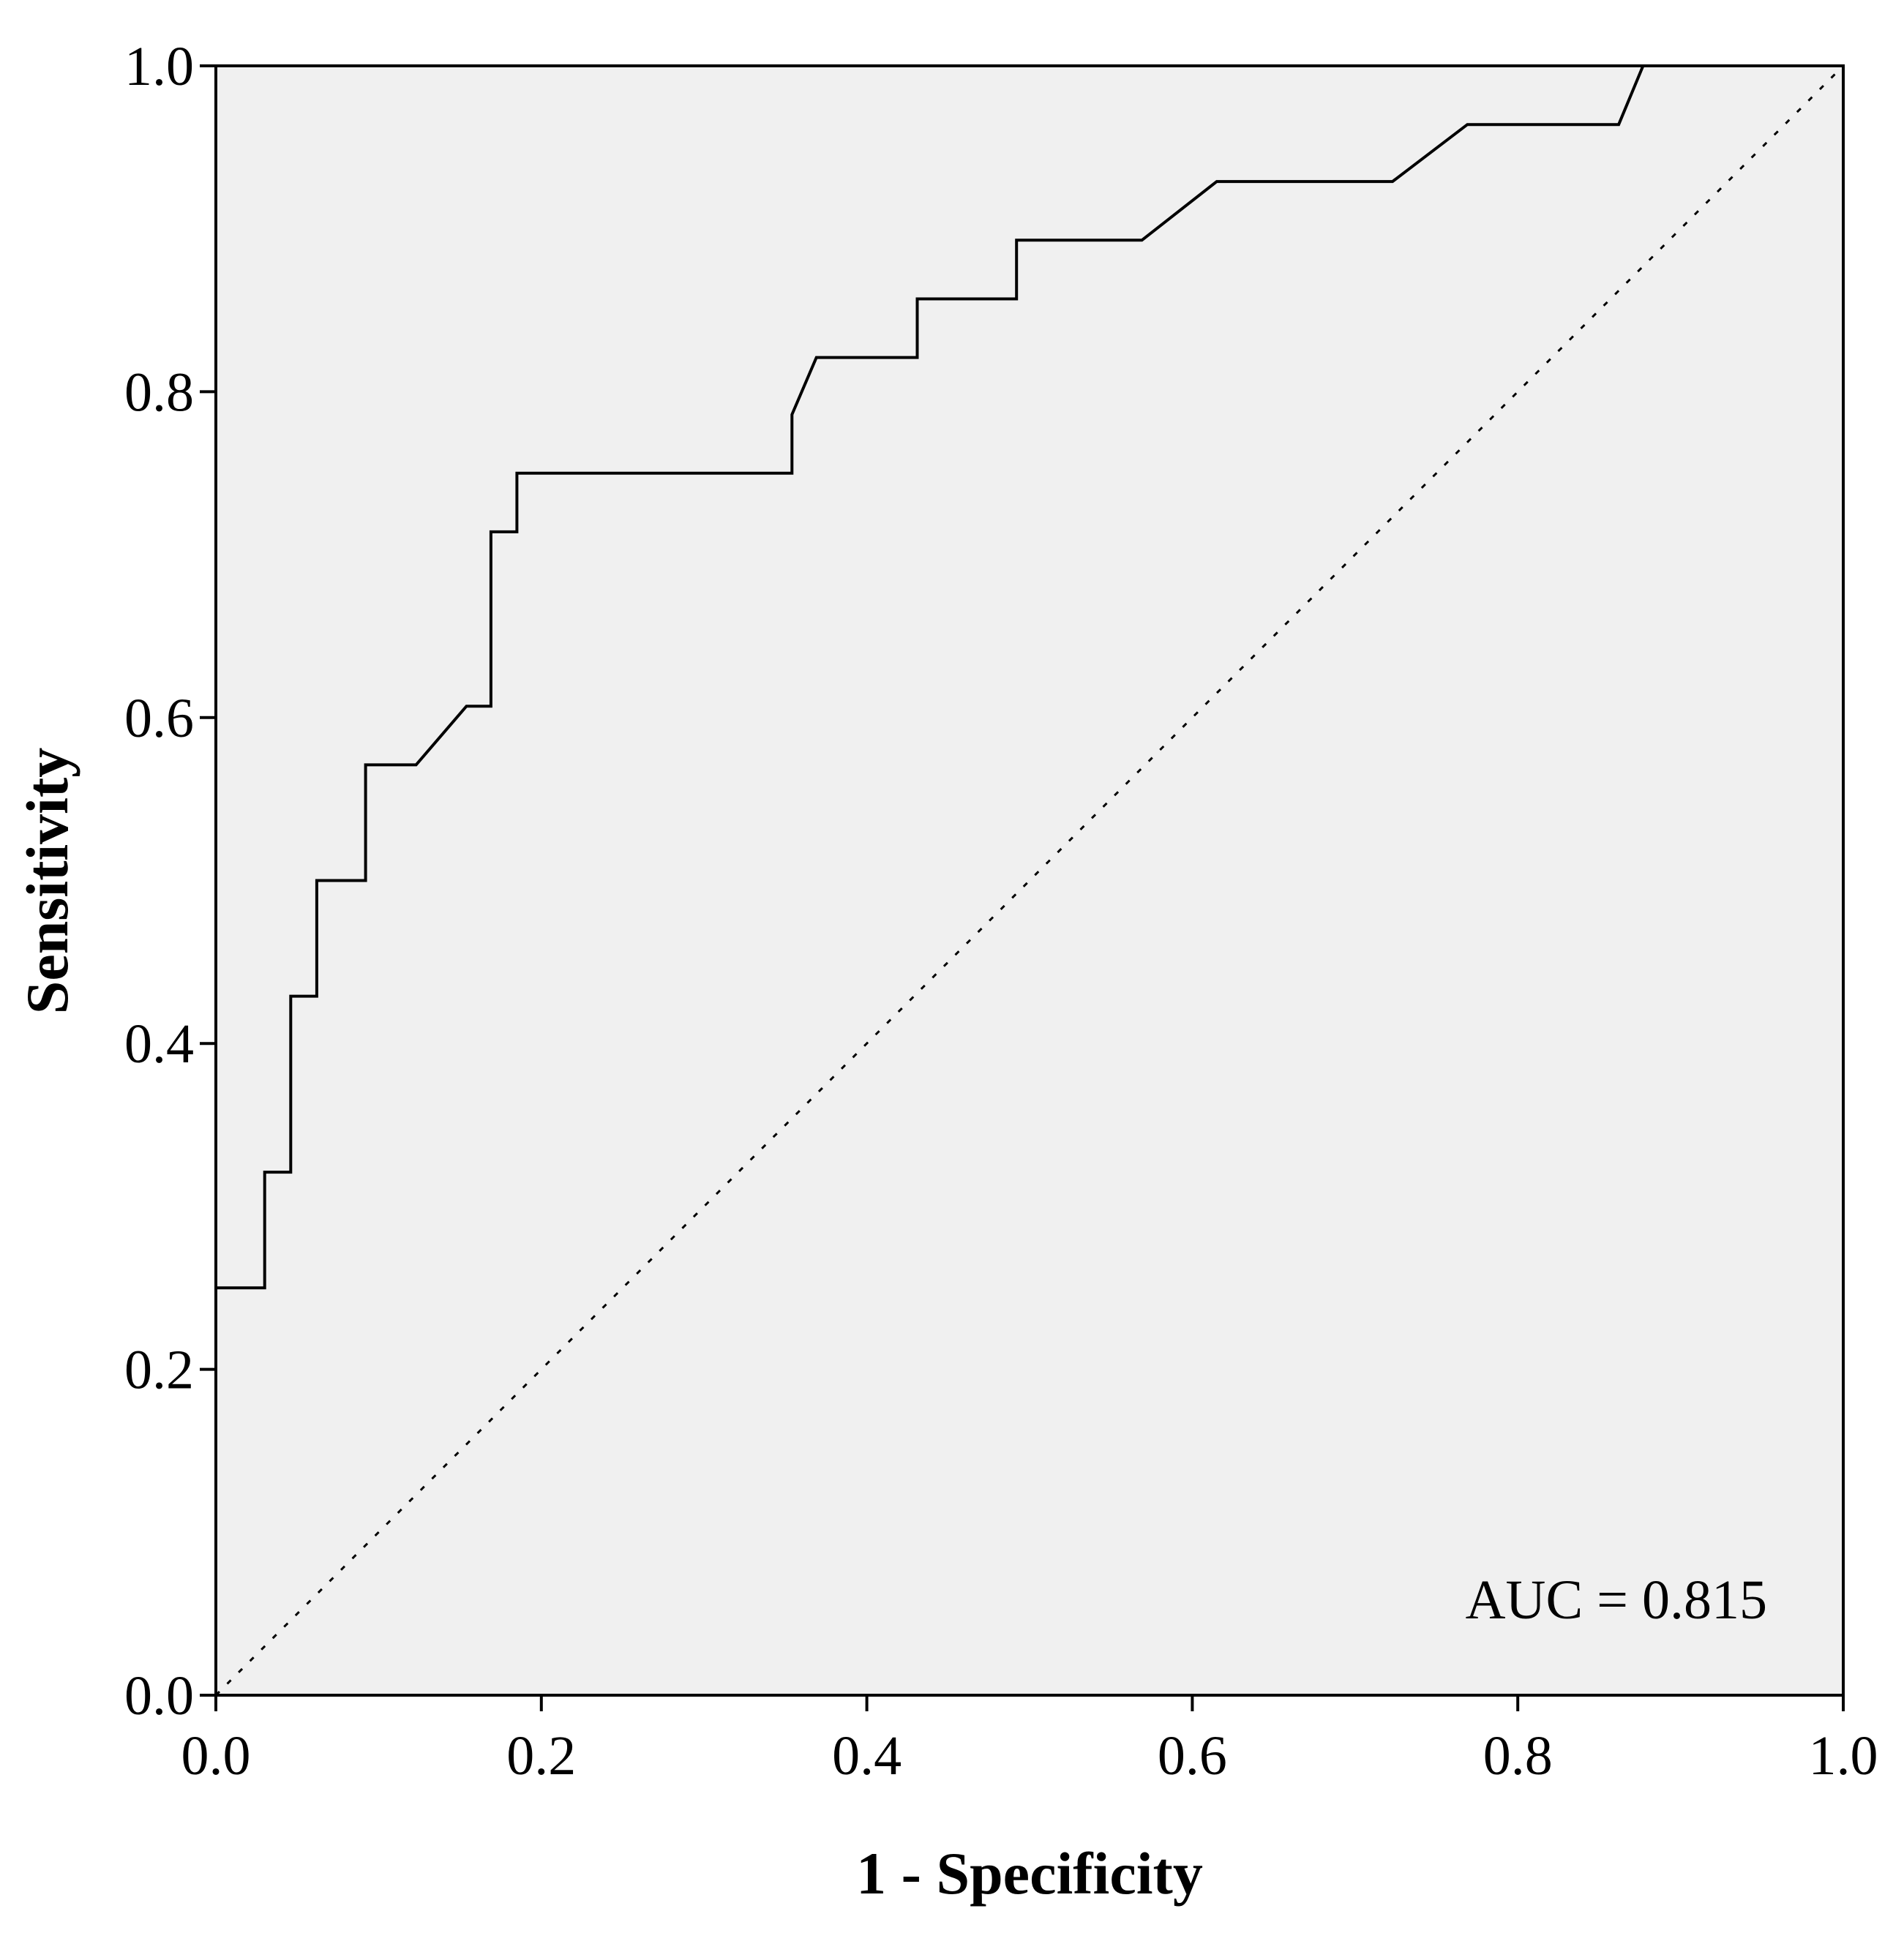 This screenshot has width=1904, height=1952. Describe the element at coordinates (1192, 1756) in the screenshot. I see `x-tick-label: 0.6` at that location.